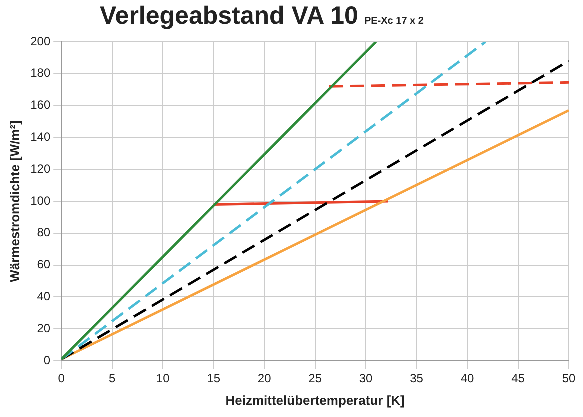 This screenshot has height=417, width=583. I want to click on y-tick-label: 180, so click(40, 73).